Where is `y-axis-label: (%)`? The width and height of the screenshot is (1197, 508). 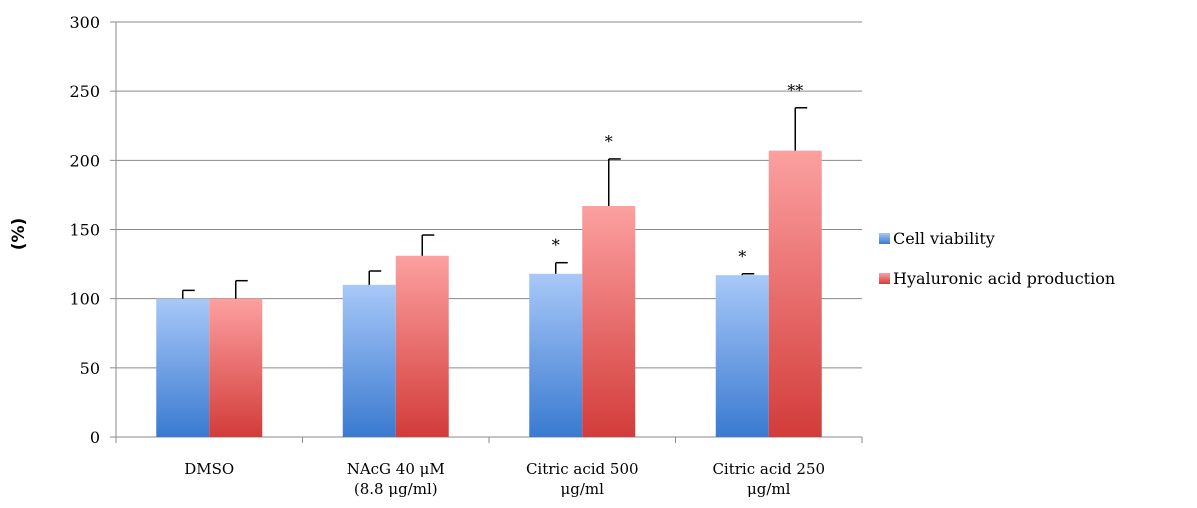 y-axis-label: (%) is located at coordinates (19, 234).